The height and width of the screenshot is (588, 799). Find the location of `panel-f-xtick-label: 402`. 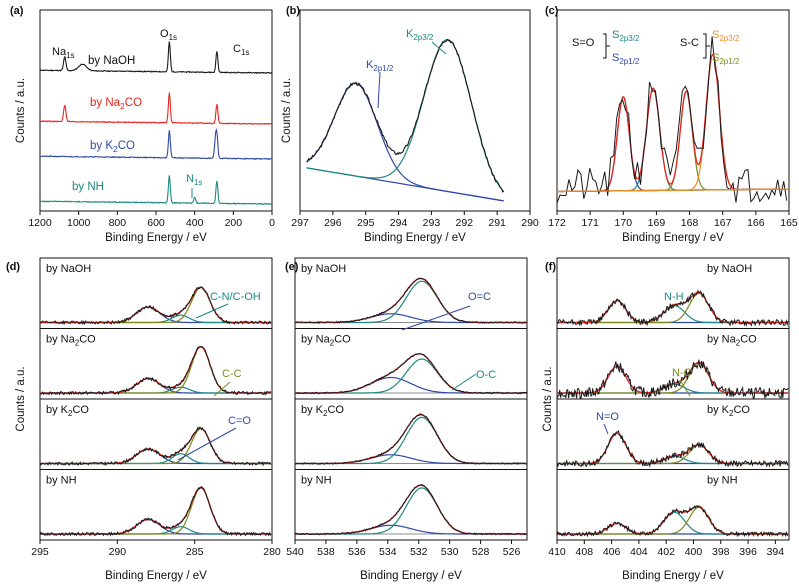

panel-f-xtick-label: 402 is located at coordinates (666, 552).